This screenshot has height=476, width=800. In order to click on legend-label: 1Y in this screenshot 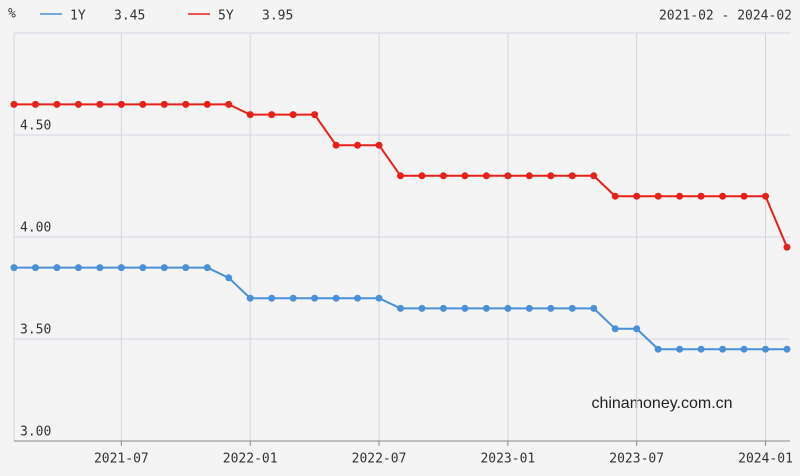, I will do `click(78, 16)`.